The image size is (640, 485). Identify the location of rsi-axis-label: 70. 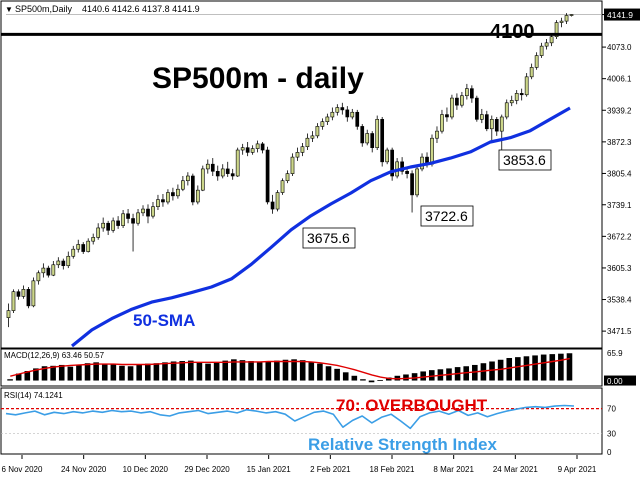
(611, 409).